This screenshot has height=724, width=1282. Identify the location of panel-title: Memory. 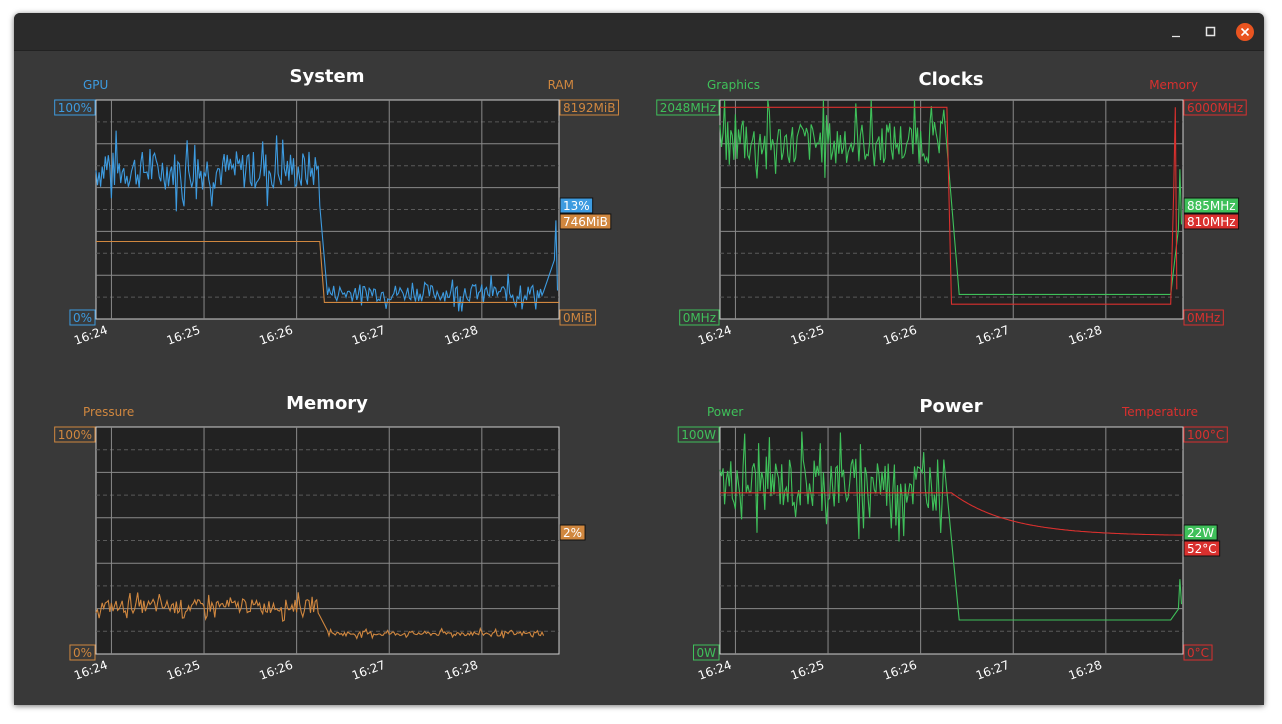
(327, 403).